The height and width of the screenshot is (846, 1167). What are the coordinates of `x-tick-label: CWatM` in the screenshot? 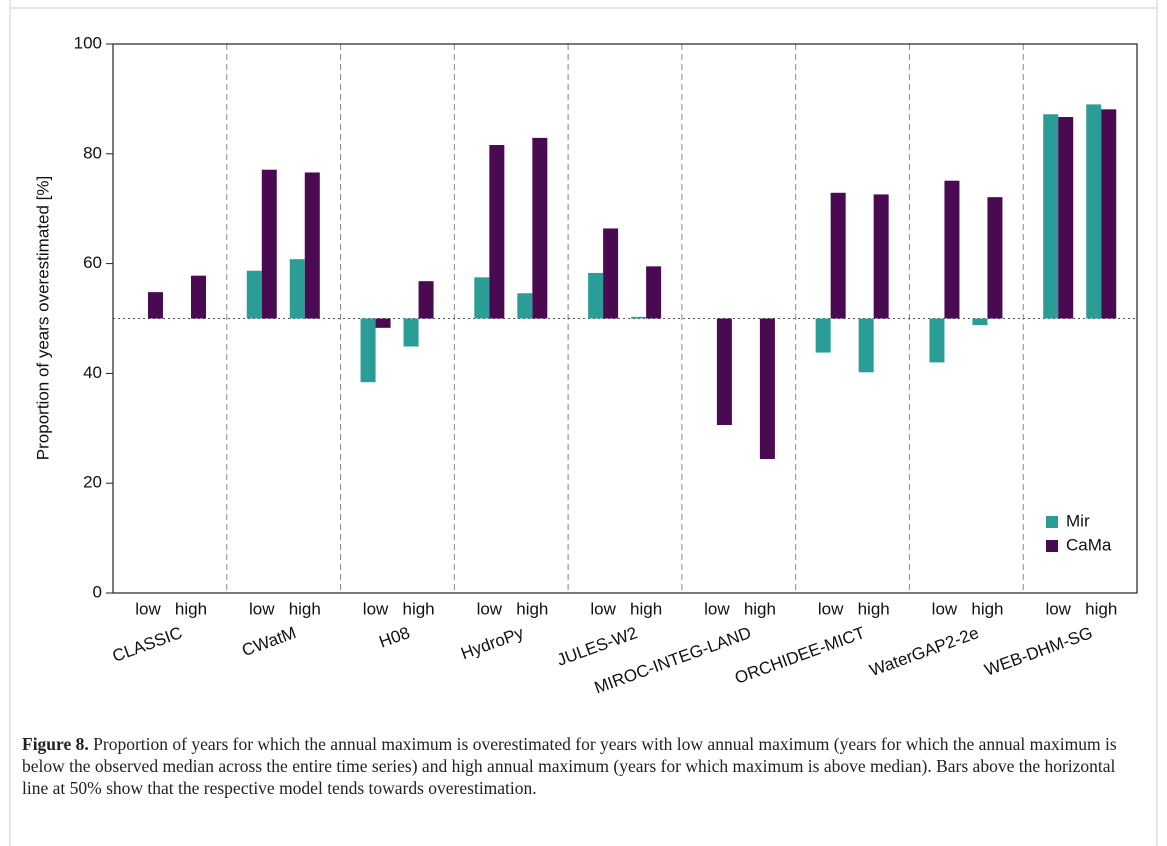 It's located at (268, 641).